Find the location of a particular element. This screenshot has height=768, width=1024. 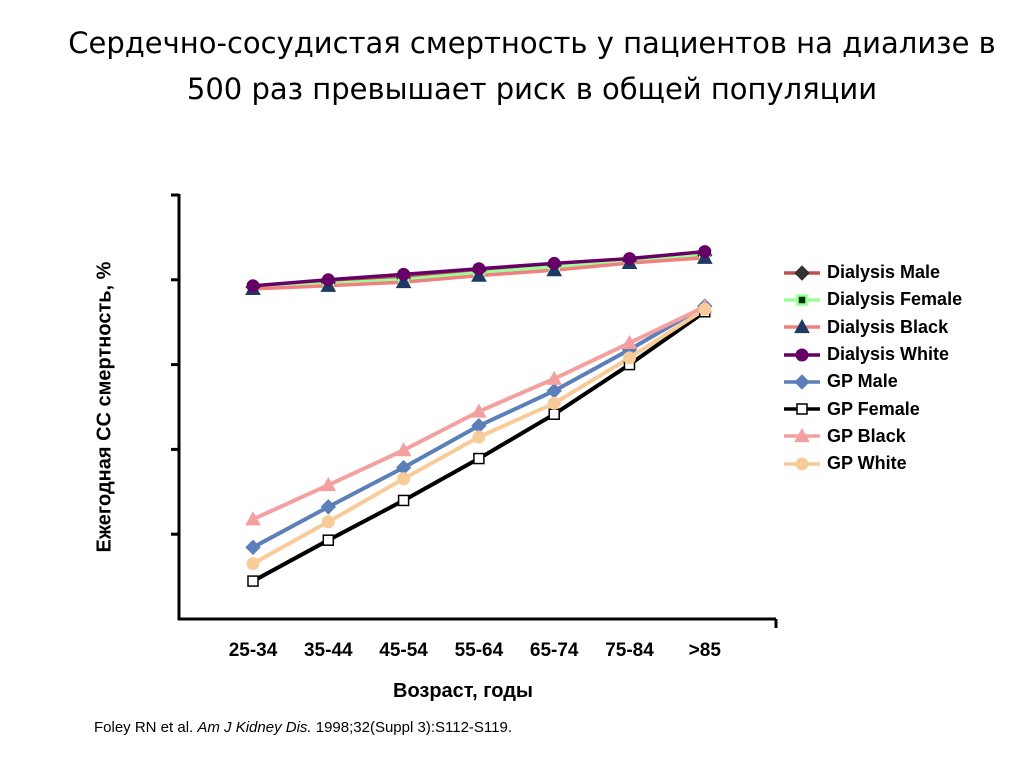

legend-label: GP White is located at coordinates (867, 463).